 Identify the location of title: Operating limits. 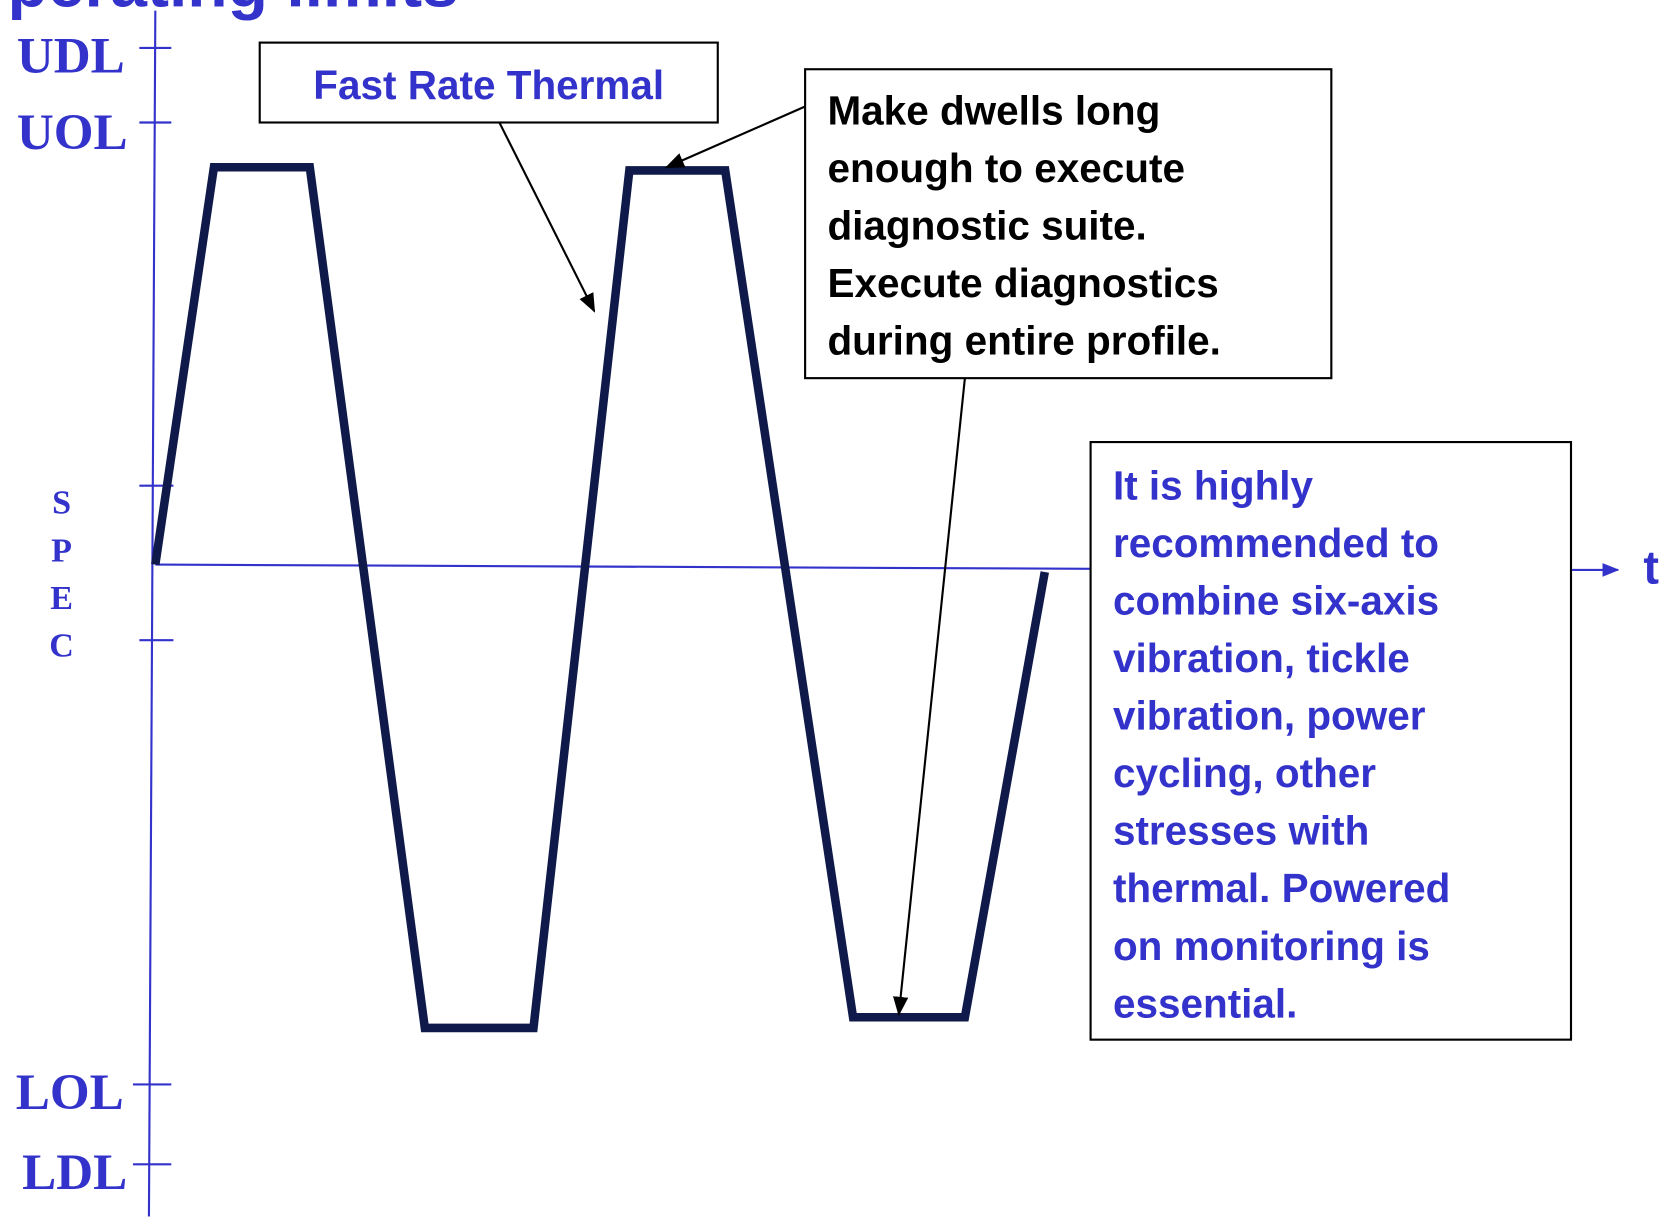
(229, 10).